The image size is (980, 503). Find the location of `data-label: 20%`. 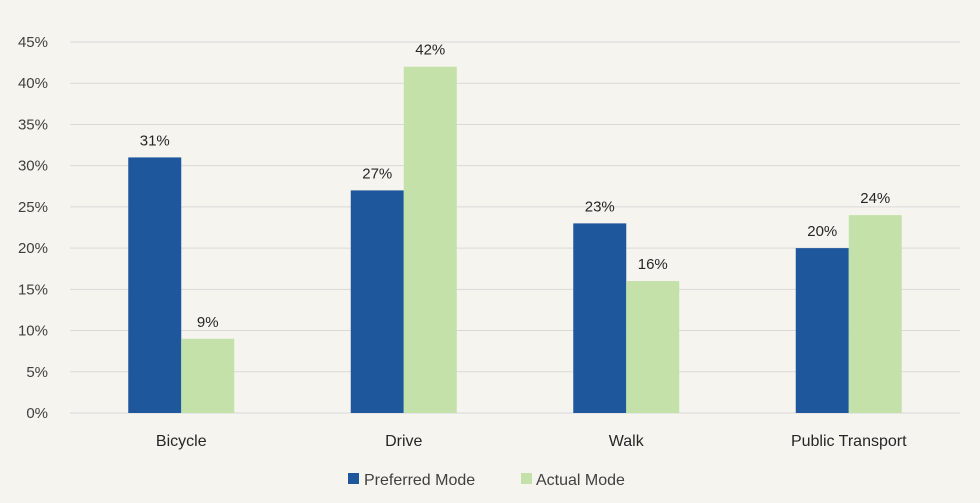

data-label: 20% is located at coordinates (822, 231).